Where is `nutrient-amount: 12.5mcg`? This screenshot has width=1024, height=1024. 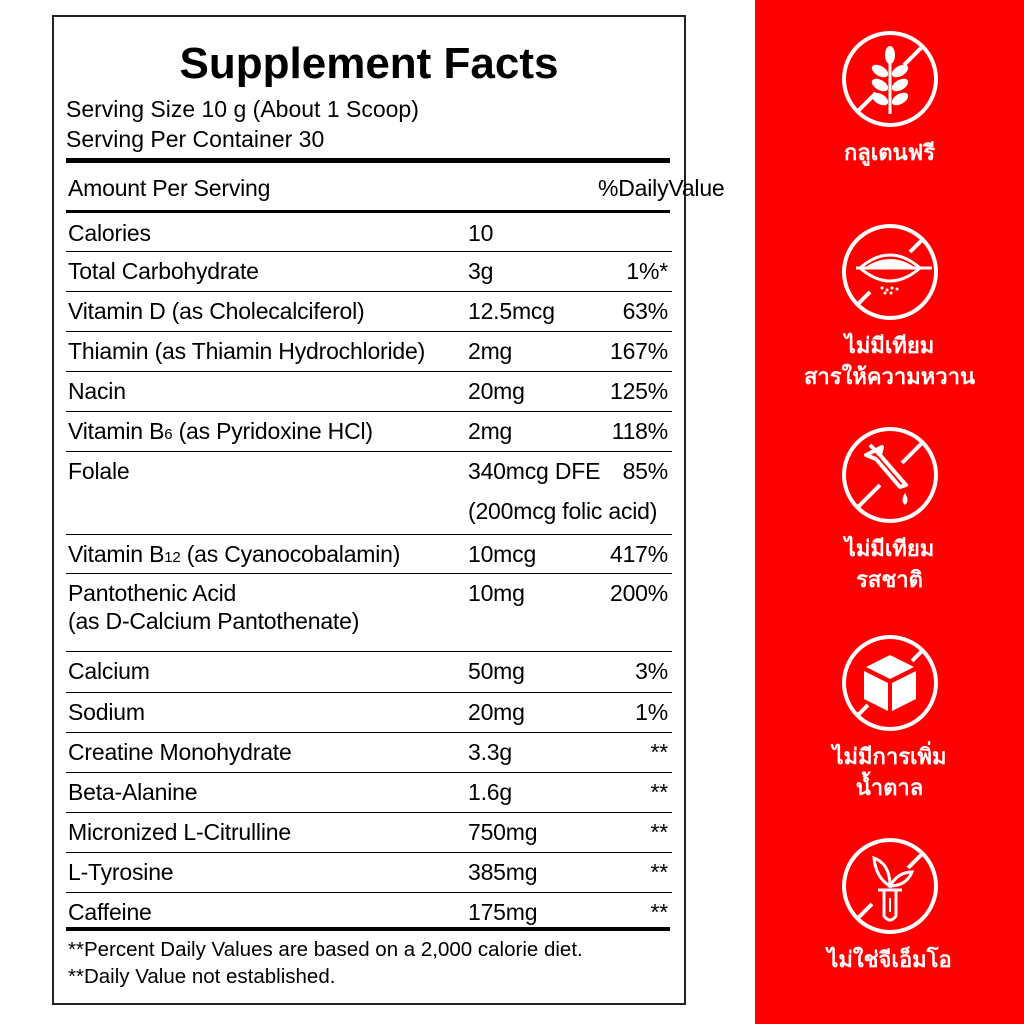
nutrient-amount: 12.5mcg is located at coordinates (511, 310).